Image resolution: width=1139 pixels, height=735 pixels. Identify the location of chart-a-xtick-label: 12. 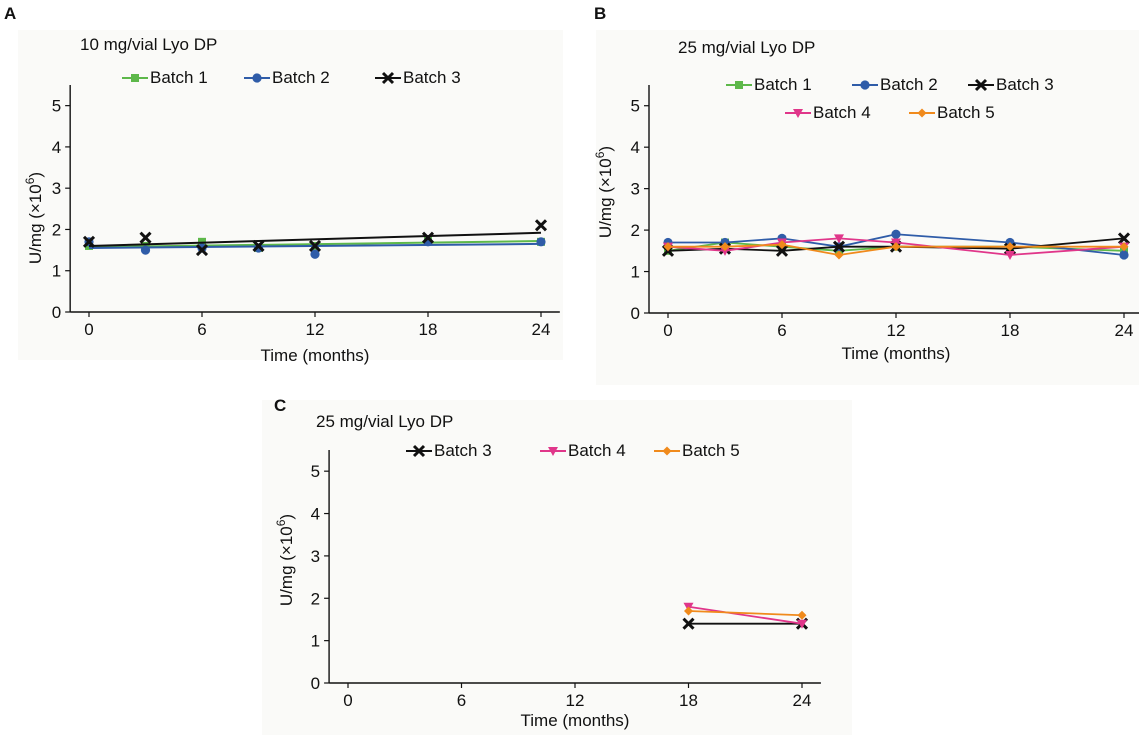
(315, 329).